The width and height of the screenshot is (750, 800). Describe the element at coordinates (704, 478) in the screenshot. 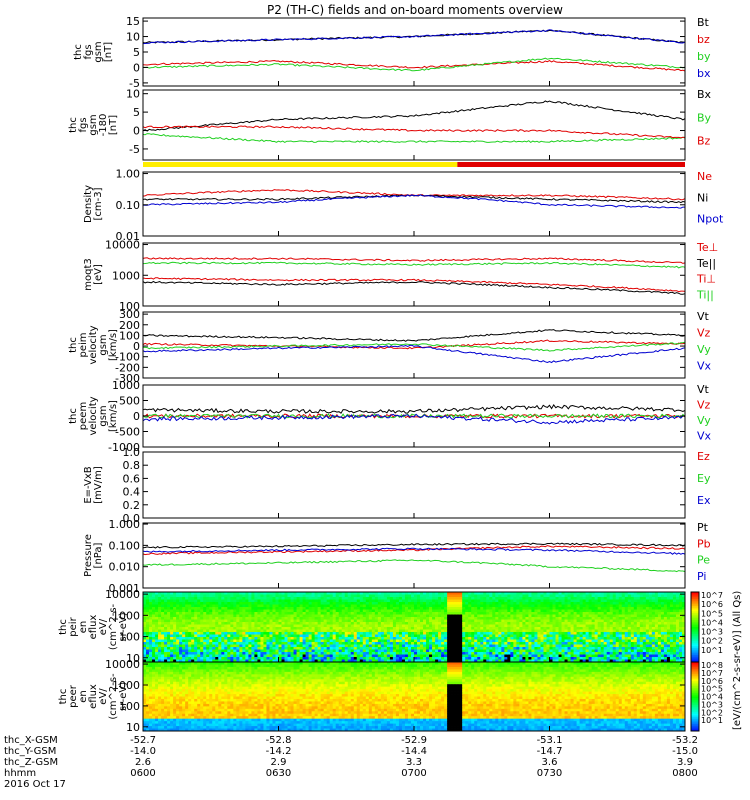

I see `legend-Ey: Ey` at that location.